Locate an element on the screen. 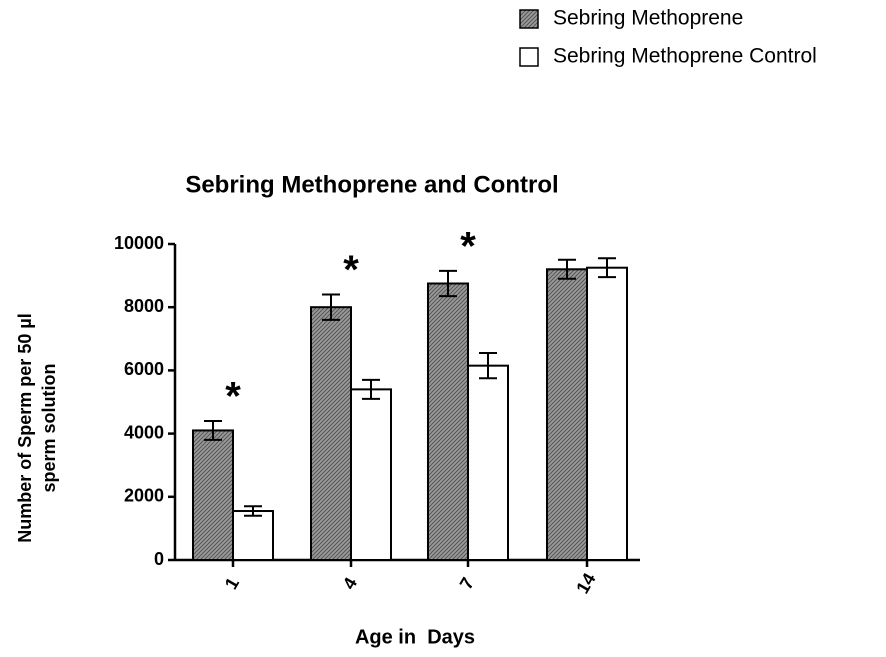 The height and width of the screenshot is (657, 886). x-tick-label: 1 is located at coordinates (232, 583).